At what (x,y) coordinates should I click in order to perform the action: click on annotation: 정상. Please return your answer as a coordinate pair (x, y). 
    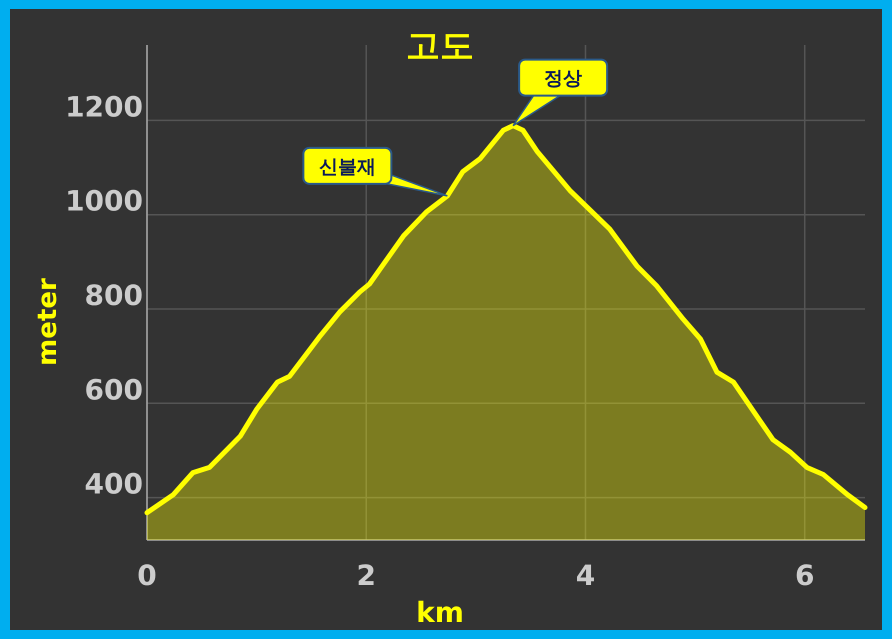
    Looking at the image, I should click on (563, 79).